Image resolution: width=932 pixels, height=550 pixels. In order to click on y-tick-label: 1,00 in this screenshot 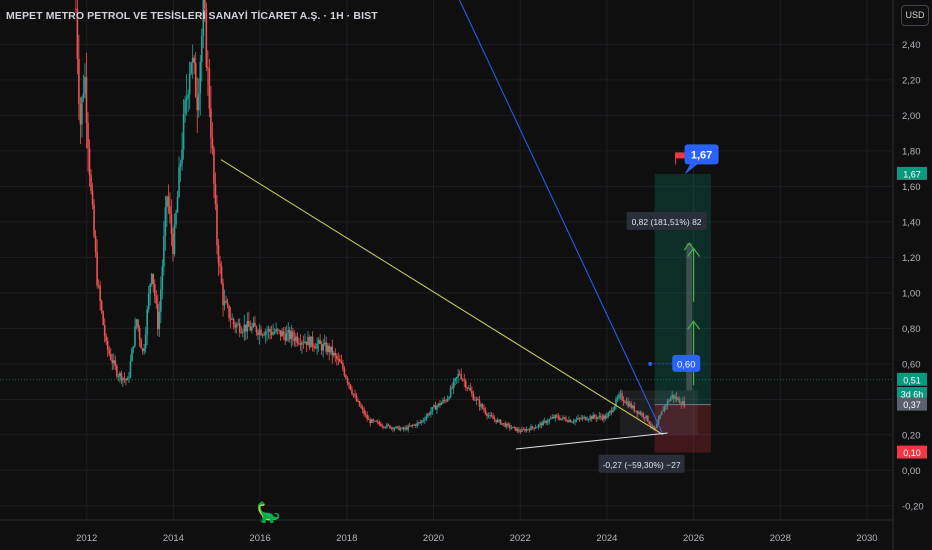, I will do `click(911, 293)`.